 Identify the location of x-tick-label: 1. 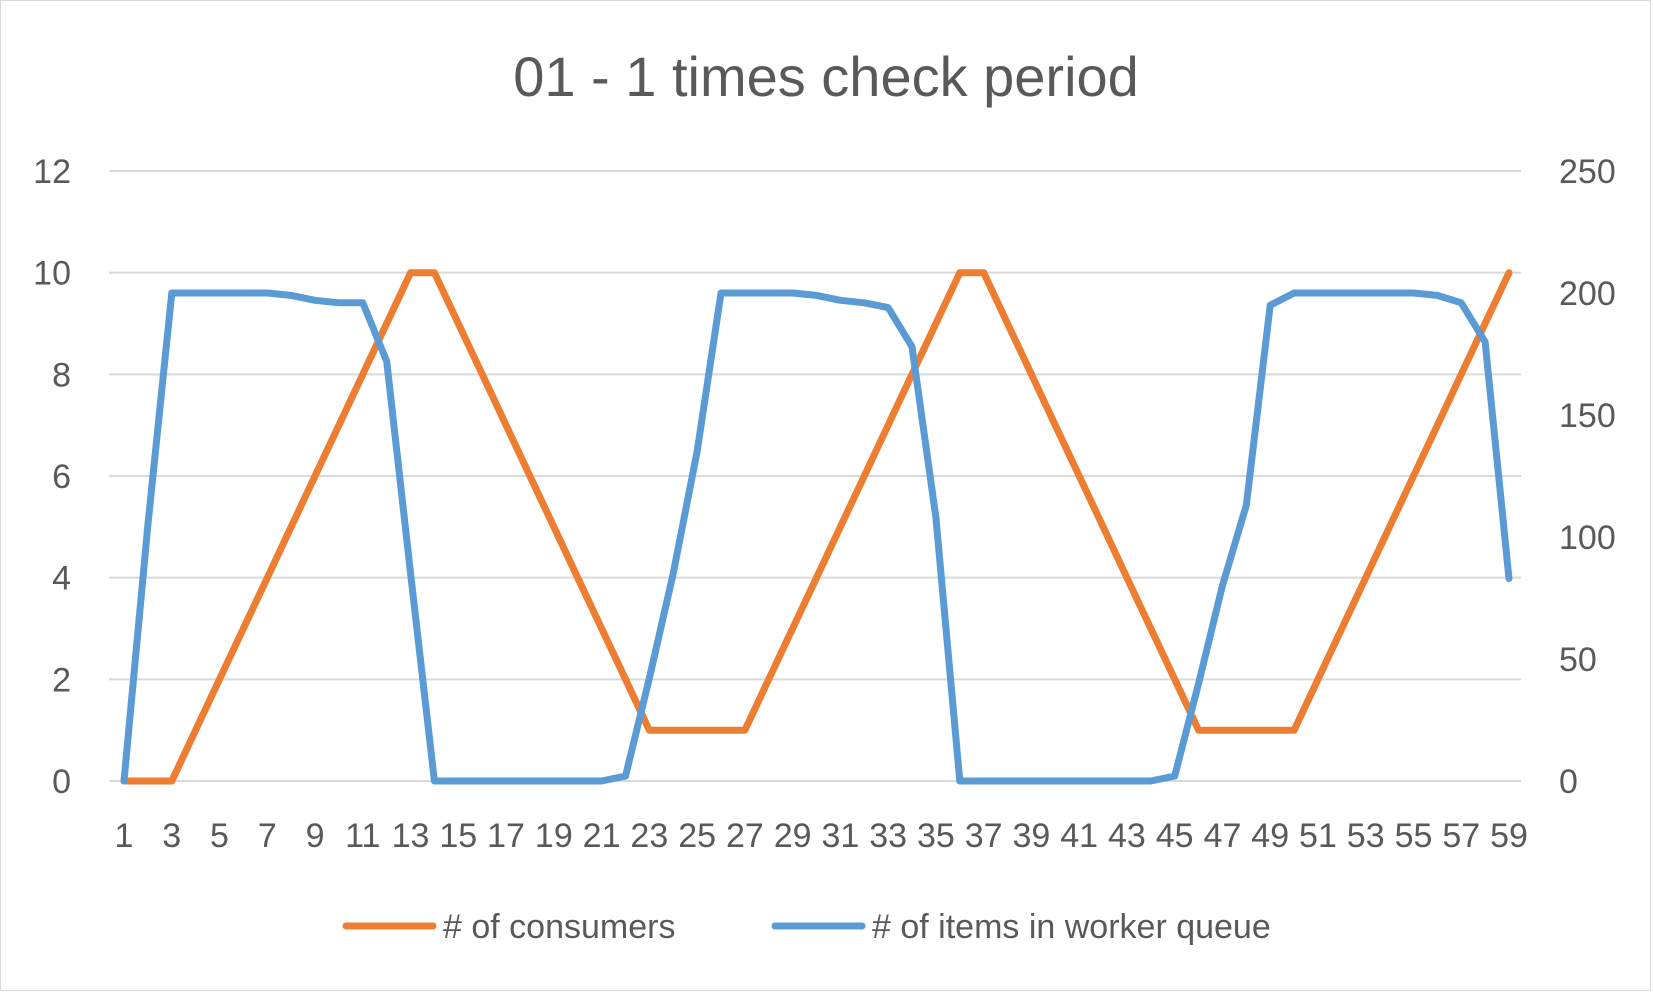
(124, 836).